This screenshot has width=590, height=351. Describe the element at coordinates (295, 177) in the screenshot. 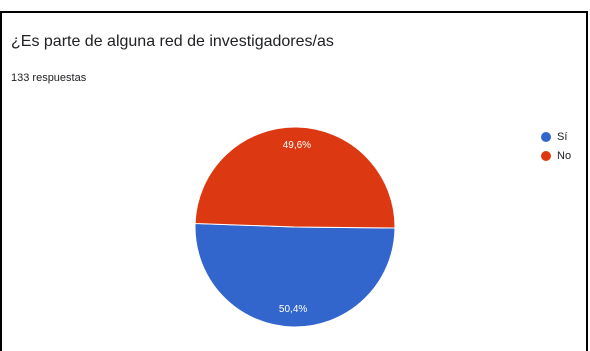

I see `pie-slice-no` at that location.